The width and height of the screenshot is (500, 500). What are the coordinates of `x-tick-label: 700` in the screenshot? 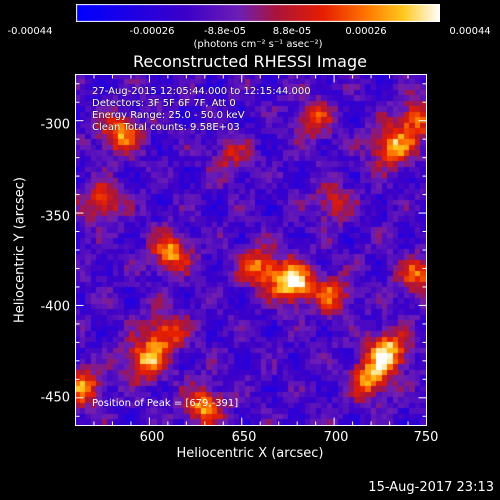 It's located at (336, 437).